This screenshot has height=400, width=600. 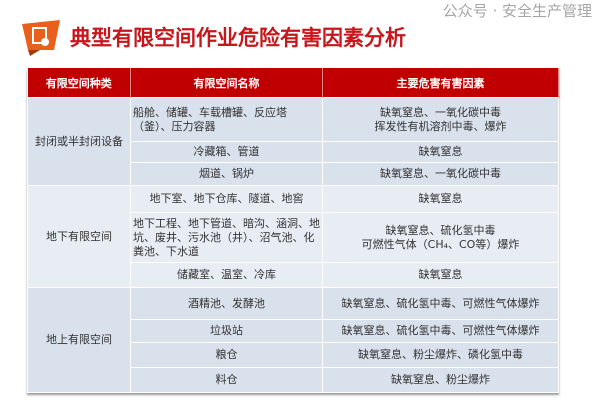 I want to click on watermark: 公众号 · 安全生产管理, so click(x=517, y=11).